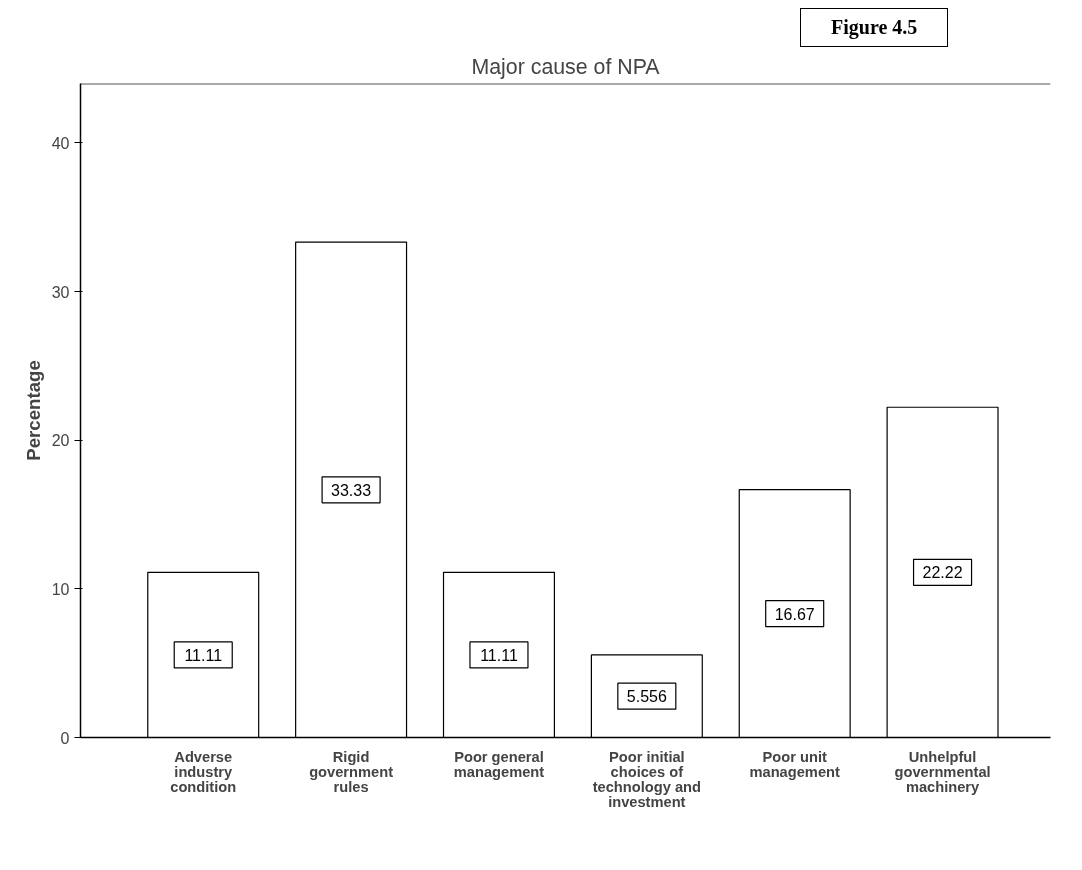  What do you see at coordinates (60, 589) in the screenshot?
I see `y-tick-label: 10` at bounding box center [60, 589].